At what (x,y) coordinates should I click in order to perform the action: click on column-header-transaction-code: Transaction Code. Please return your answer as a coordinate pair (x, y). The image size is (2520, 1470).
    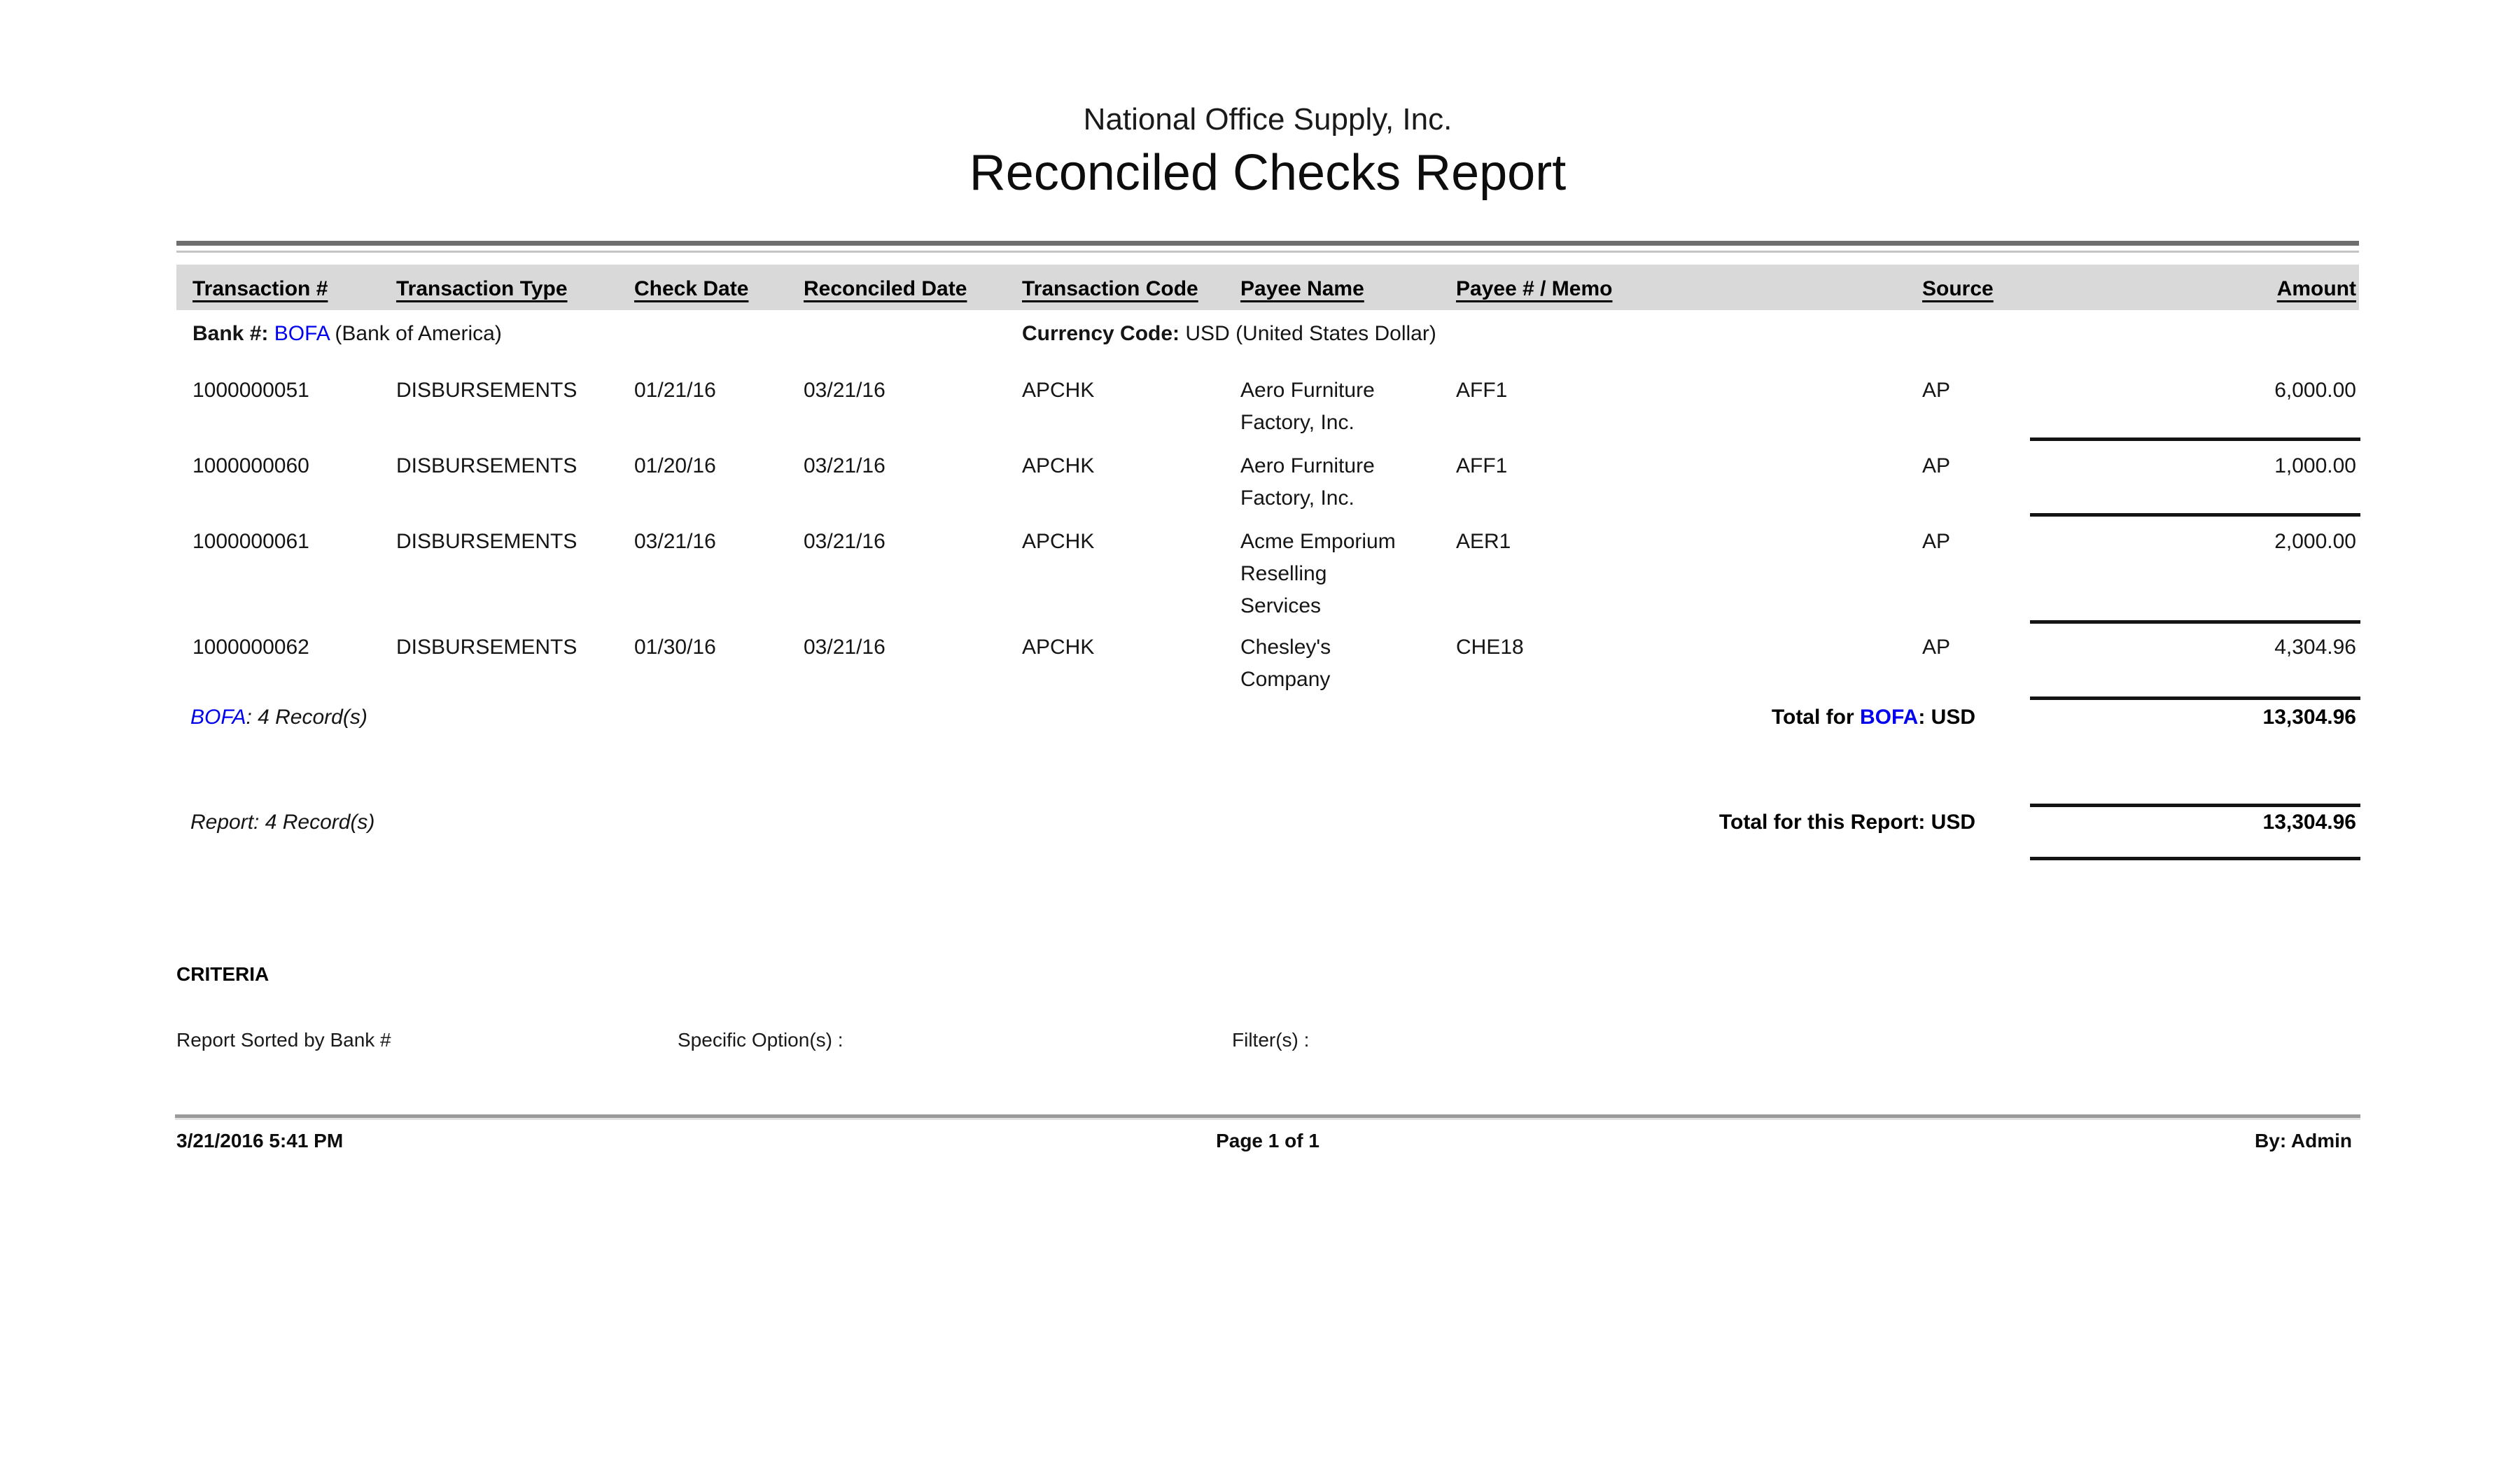
    Looking at the image, I should click on (1110, 288).